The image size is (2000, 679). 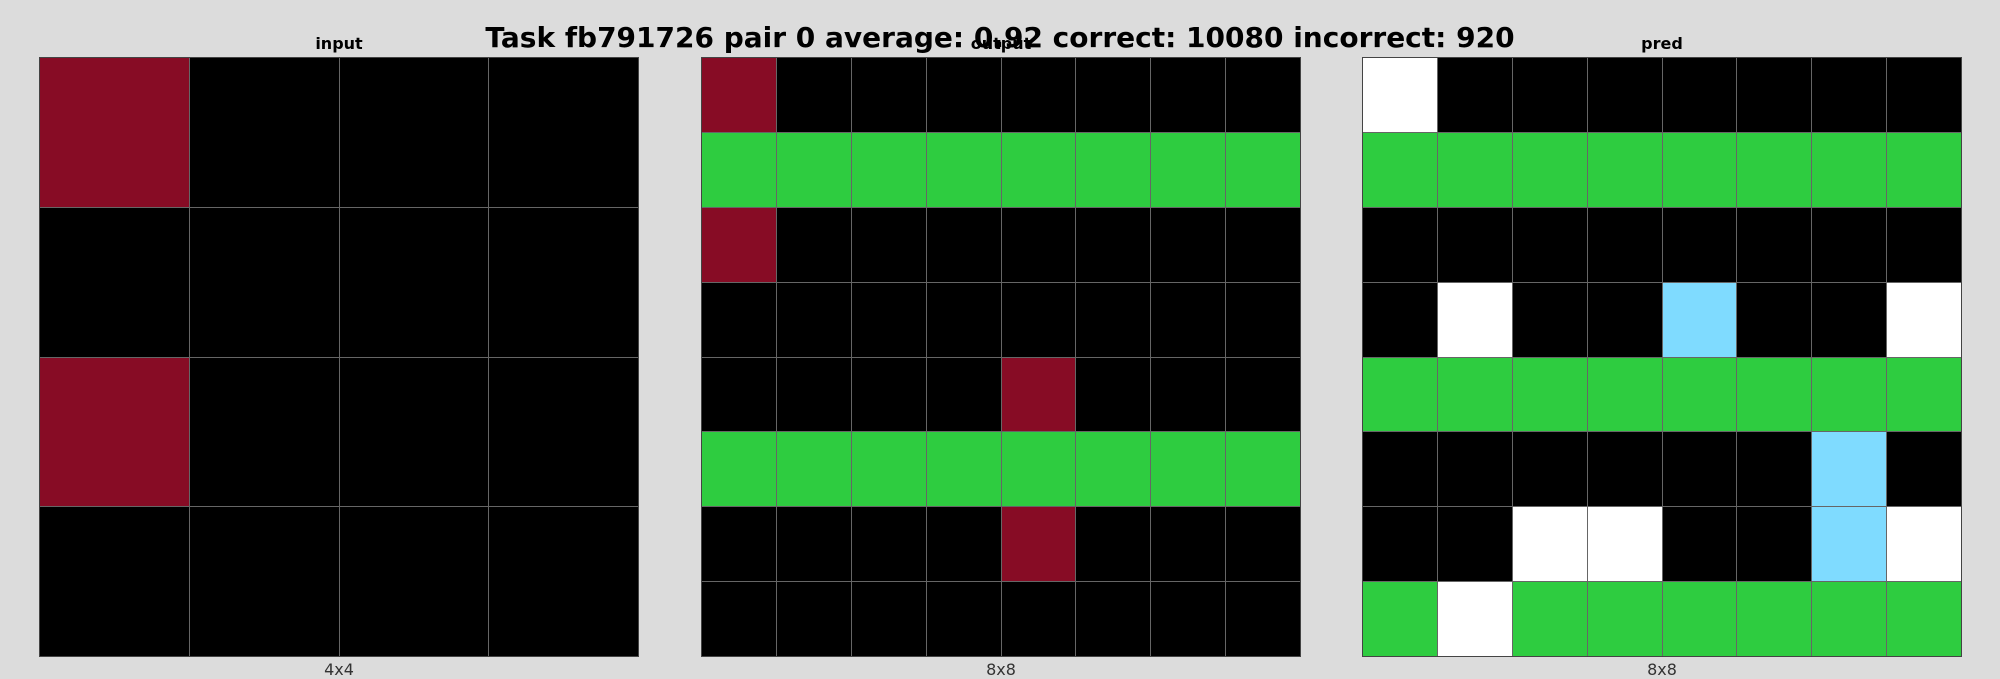 What do you see at coordinates (1662, 669) in the screenshot?
I see `pred-grid-size: 8x8` at bounding box center [1662, 669].